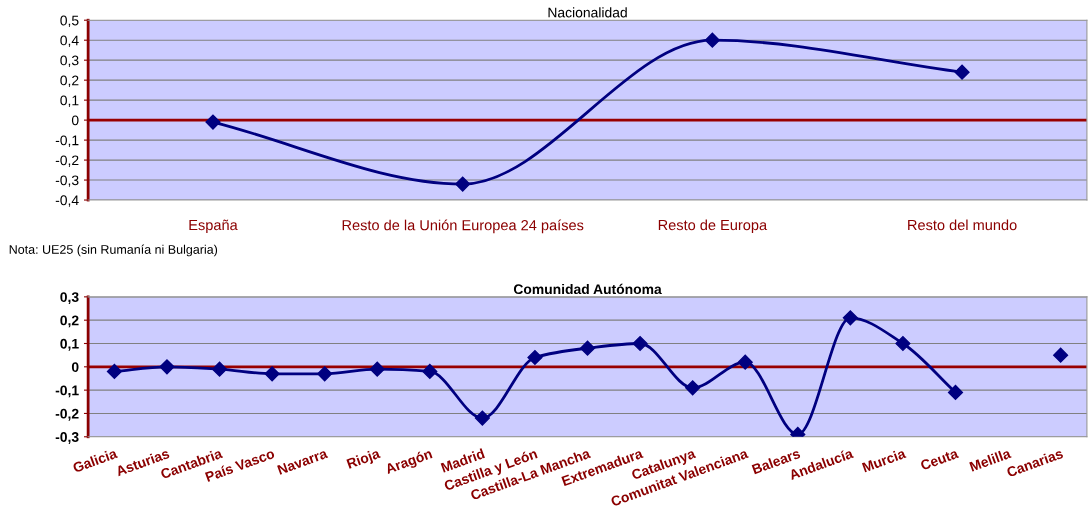 The height and width of the screenshot is (532, 1088). Describe the element at coordinates (587, 289) in the screenshot. I see `chart-title: Comunidad Autónoma` at that location.